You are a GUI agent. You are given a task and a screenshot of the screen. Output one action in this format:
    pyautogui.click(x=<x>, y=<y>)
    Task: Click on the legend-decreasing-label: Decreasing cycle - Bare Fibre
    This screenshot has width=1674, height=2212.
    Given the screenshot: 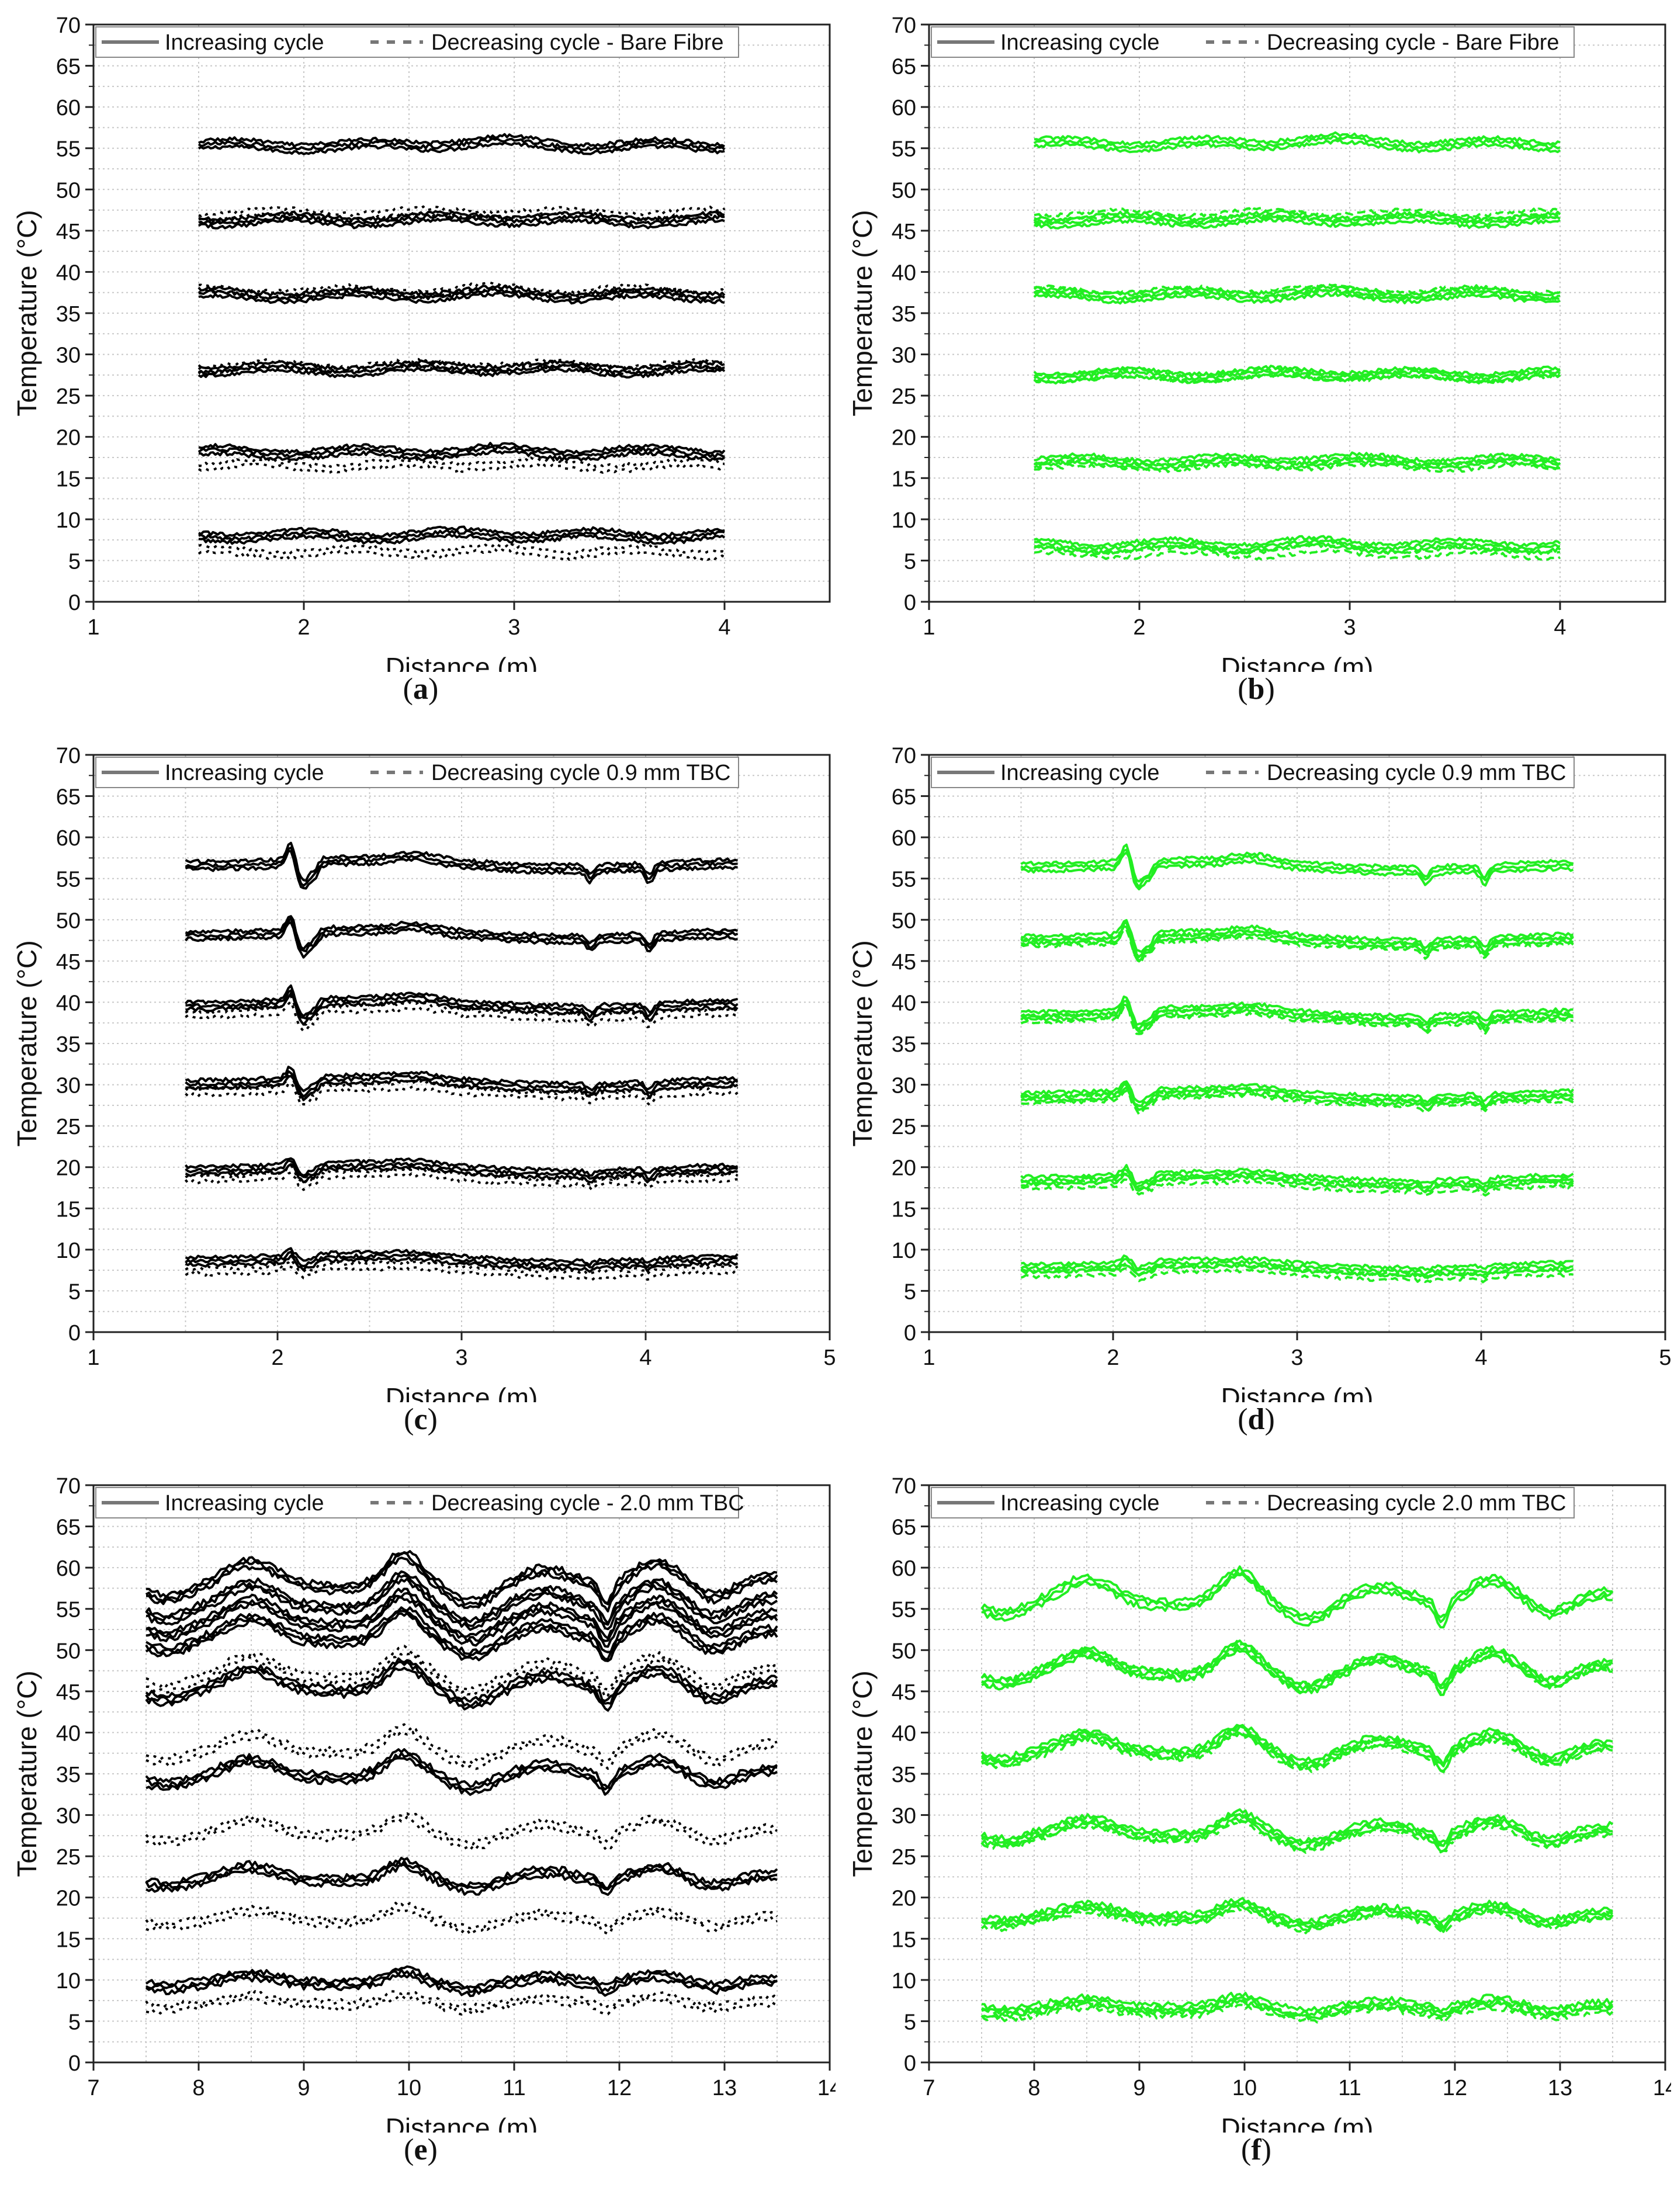 What is the action you would take?
    pyautogui.click(x=578, y=42)
    